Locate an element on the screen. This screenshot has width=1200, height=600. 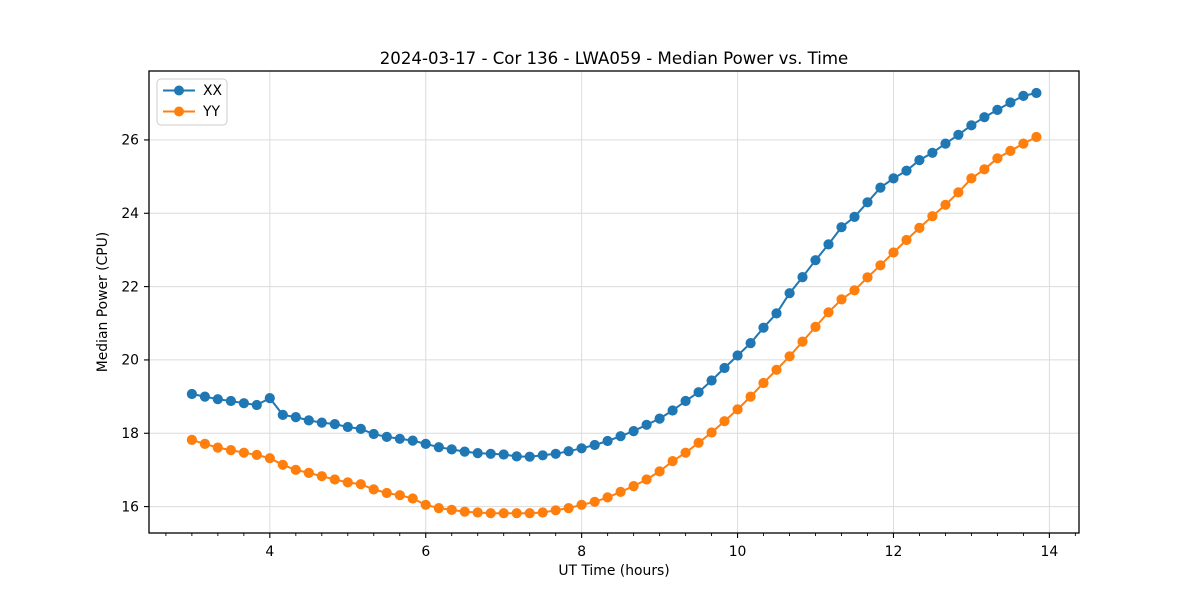
legend-label-xx: XX is located at coordinates (213, 91).